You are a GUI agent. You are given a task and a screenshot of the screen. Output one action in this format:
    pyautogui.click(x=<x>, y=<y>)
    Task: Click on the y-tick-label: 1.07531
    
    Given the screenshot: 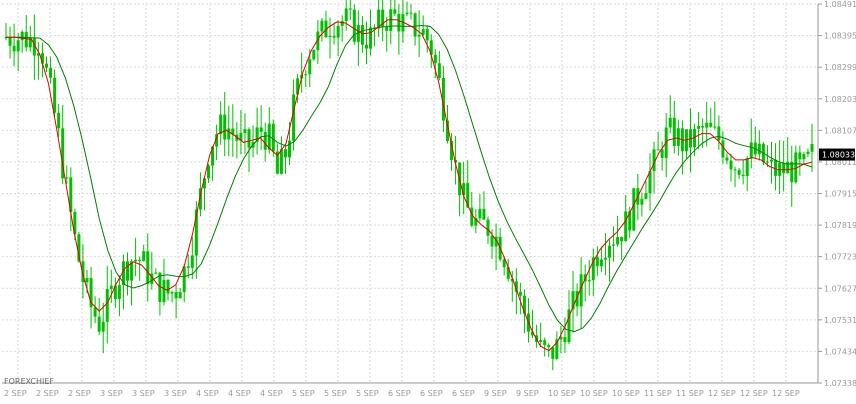 What is the action you would take?
    pyautogui.click(x=840, y=320)
    